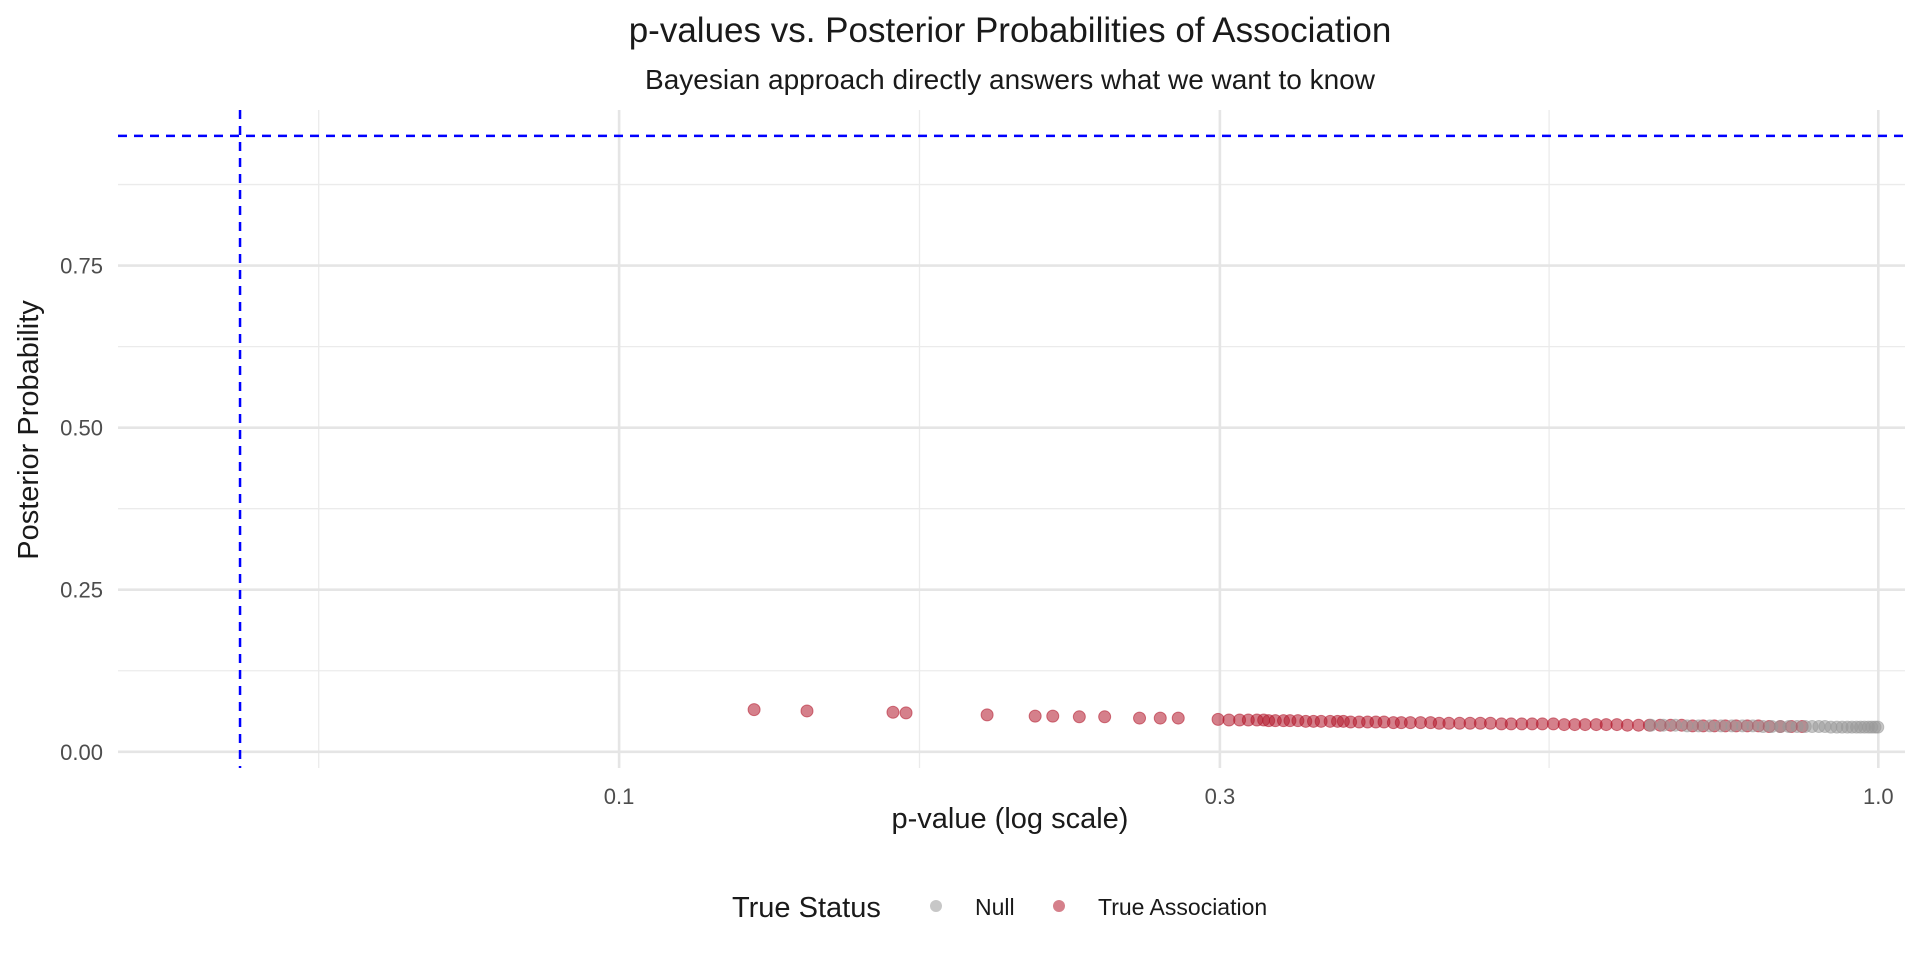  Describe the element at coordinates (29, 430) in the screenshot. I see `y-axis-title: Posterior Probability` at that location.